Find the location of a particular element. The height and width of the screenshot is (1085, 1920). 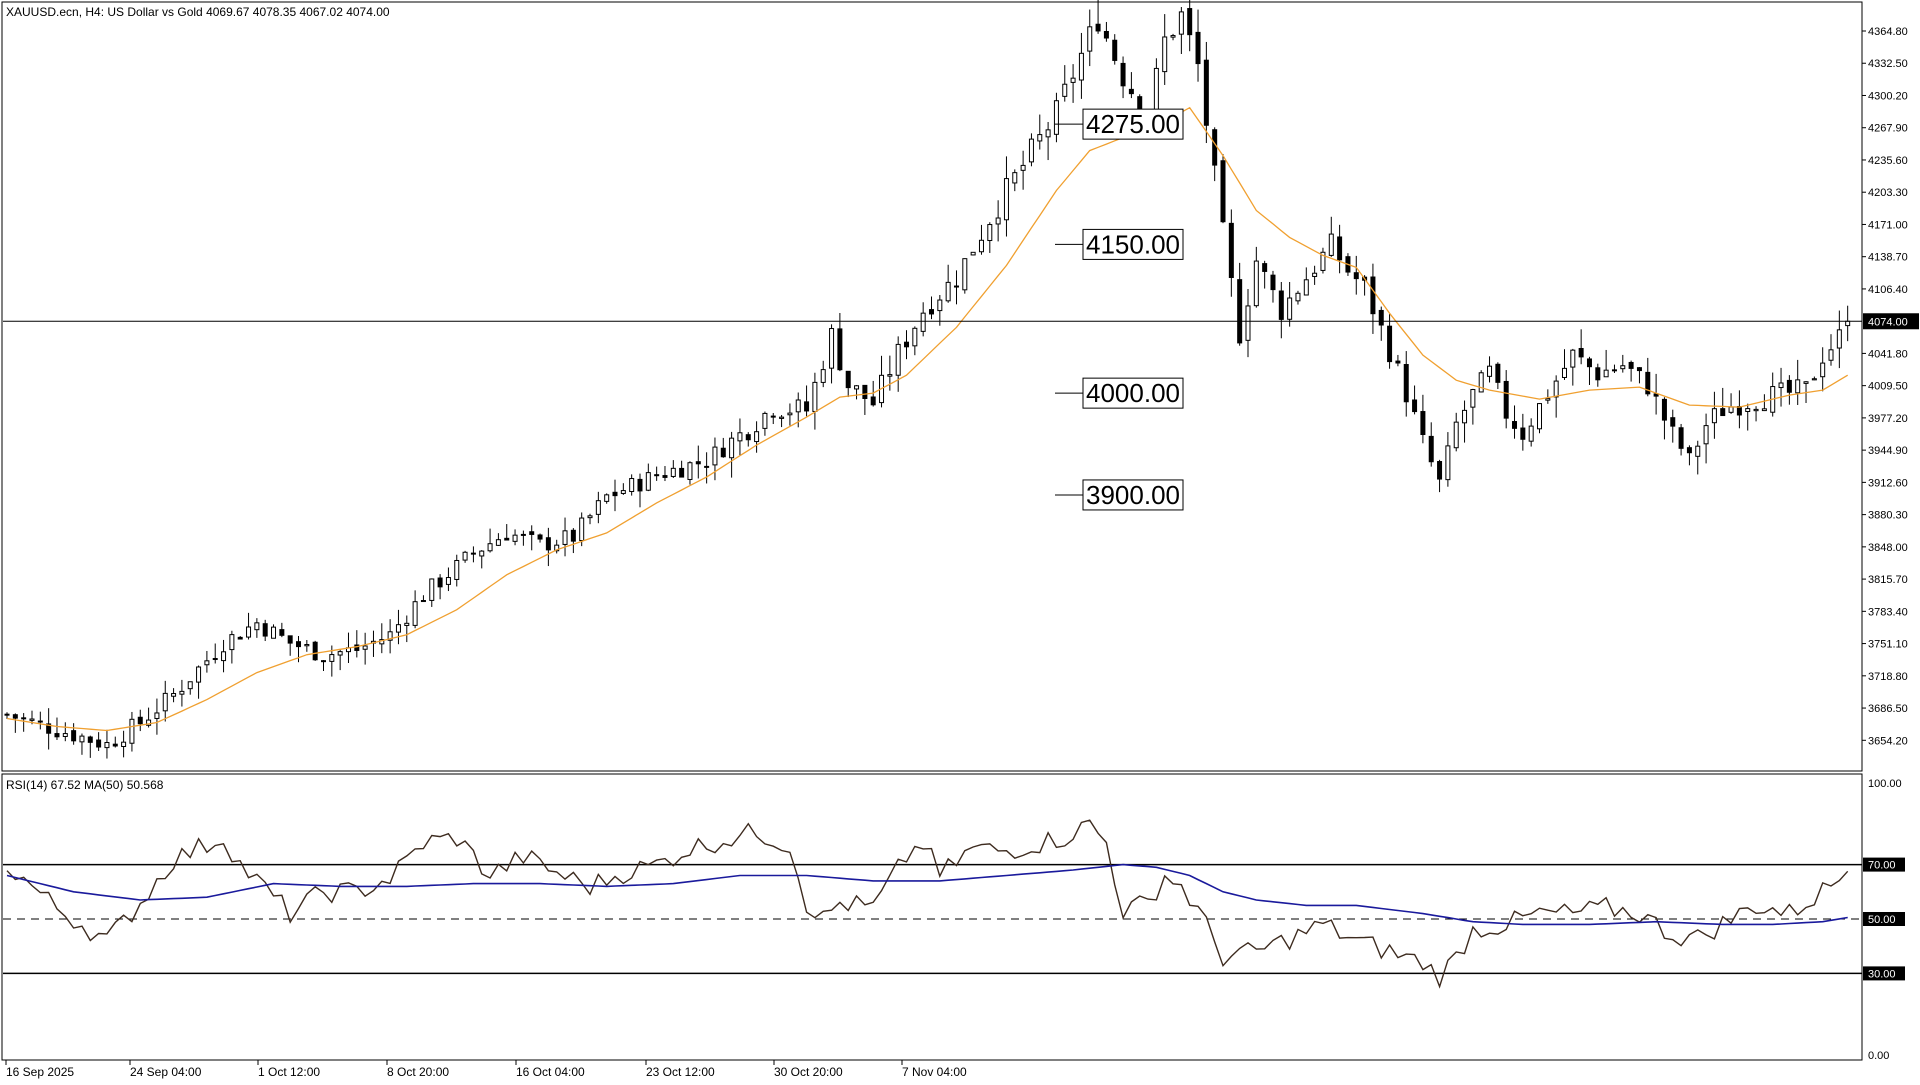

zone-label-4000.00: 4000.00 is located at coordinates (1133, 393).